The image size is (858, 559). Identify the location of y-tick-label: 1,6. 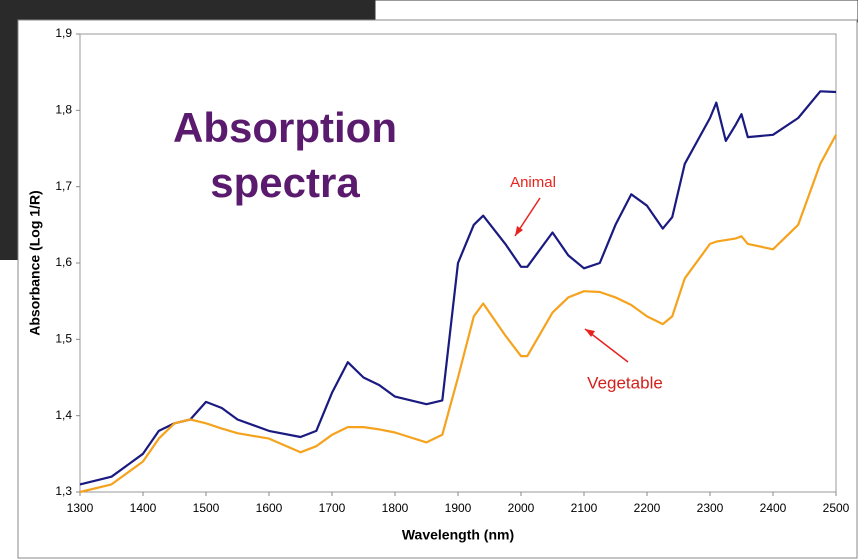
(63, 262).